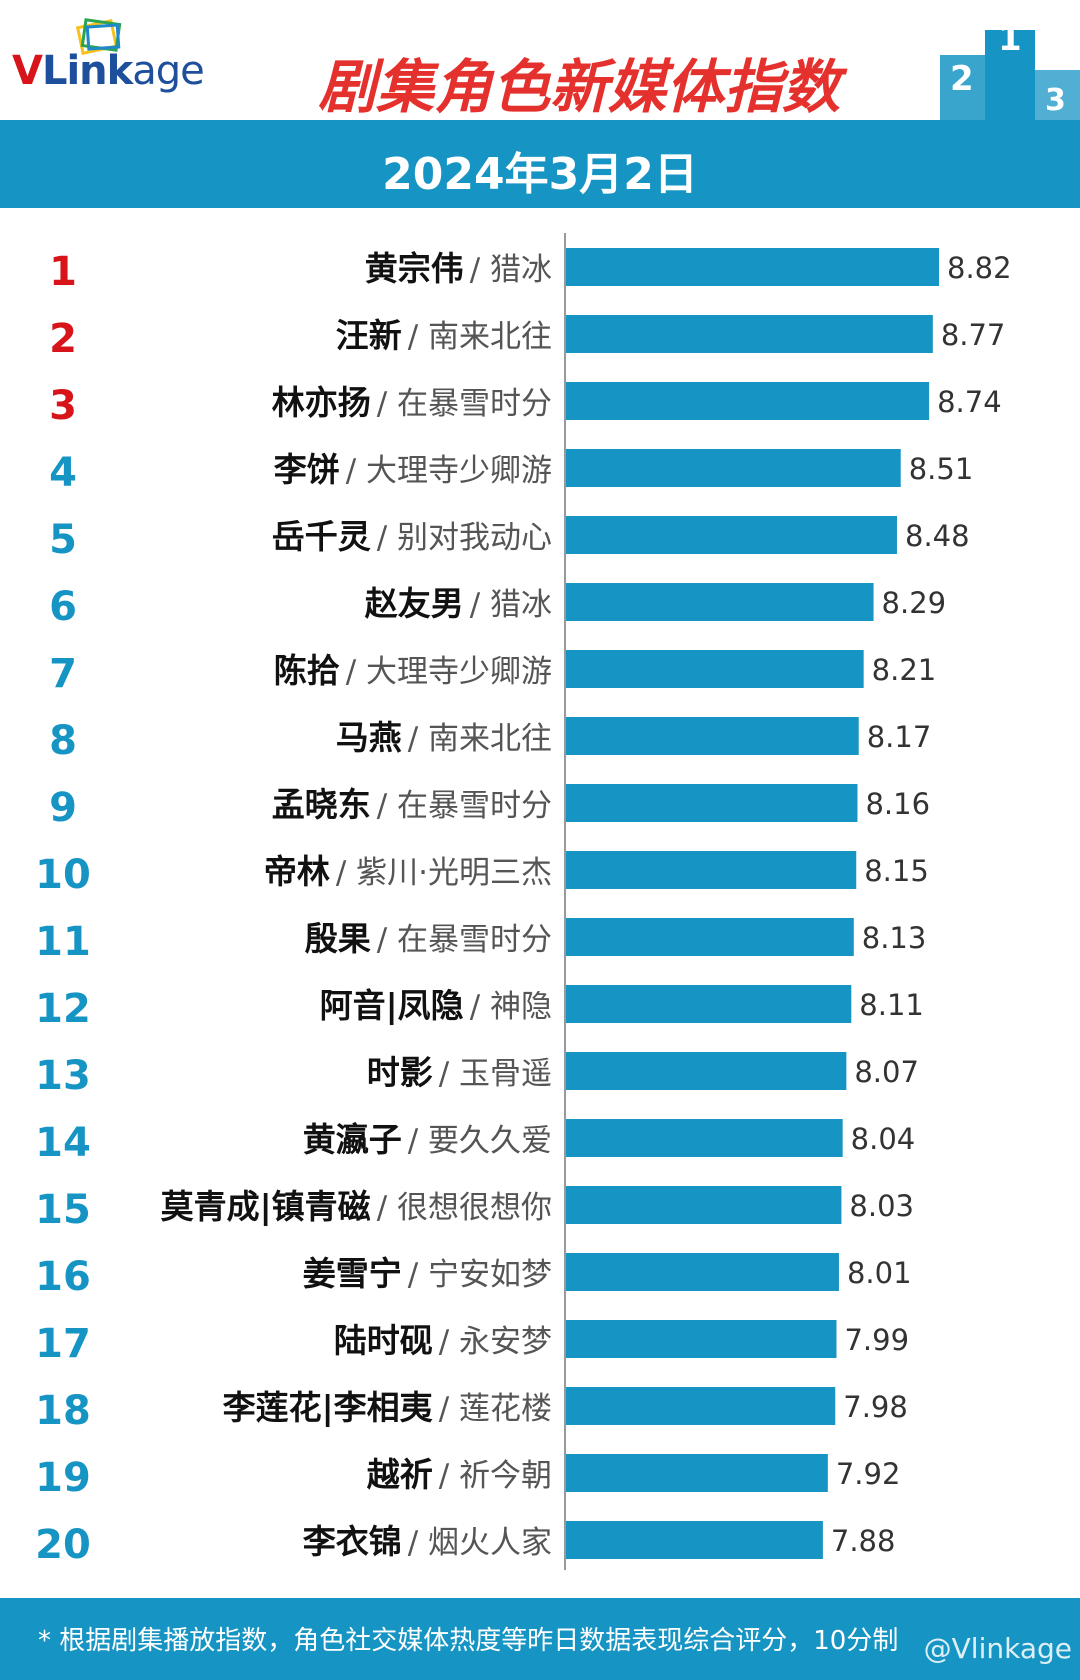 This screenshot has width=1080, height=1680. I want to click on page-title: 剧集角色新媒体指数, so click(579, 87).